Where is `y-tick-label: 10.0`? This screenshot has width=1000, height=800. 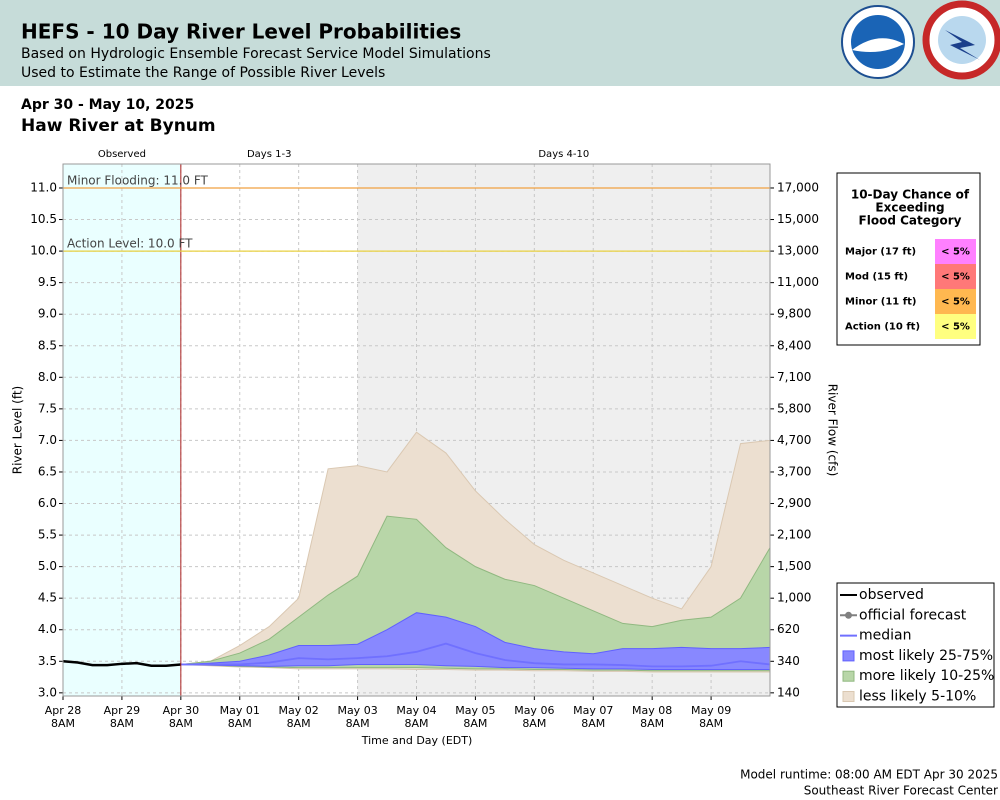 y-tick-label: 10.0 is located at coordinates (43, 251).